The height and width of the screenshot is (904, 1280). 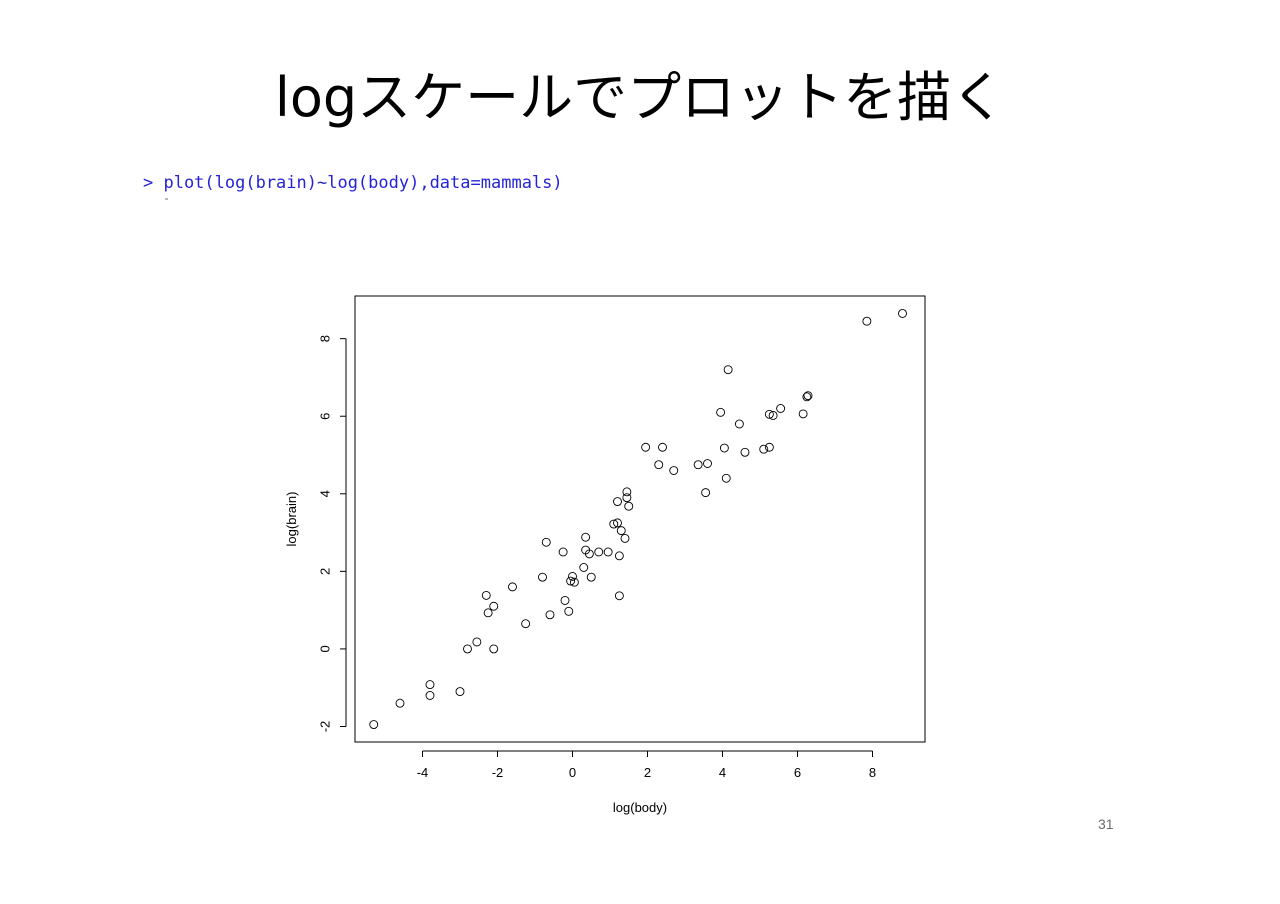 What do you see at coordinates (872, 772) in the screenshot?
I see `x-tick-label: 8` at bounding box center [872, 772].